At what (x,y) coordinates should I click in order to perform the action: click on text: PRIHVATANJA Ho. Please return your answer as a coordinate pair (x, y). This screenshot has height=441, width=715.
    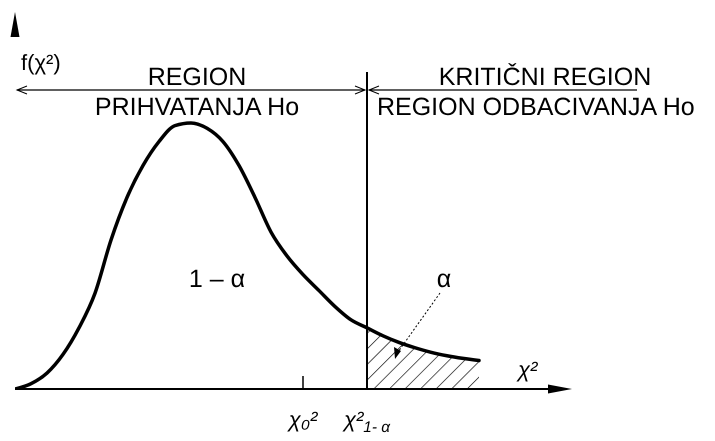
    Looking at the image, I should click on (197, 107).